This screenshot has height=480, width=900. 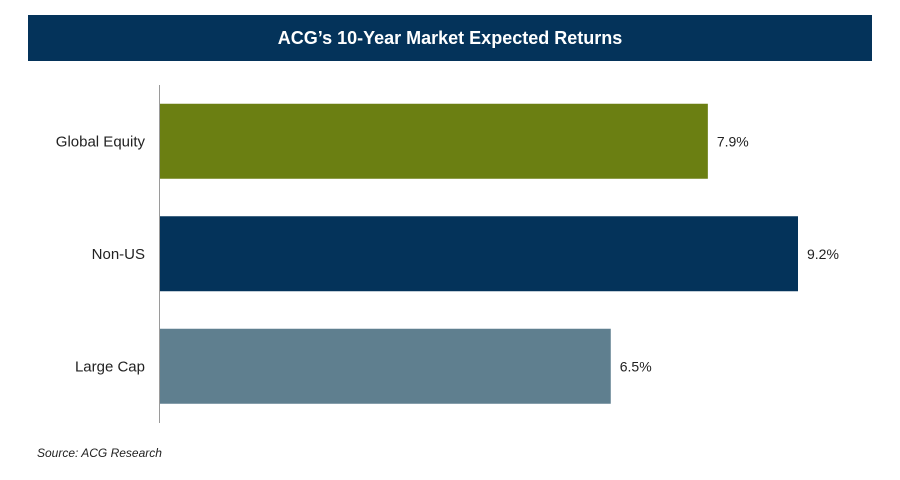 I want to click on chart-title-bar: ACG’s 10-Year Market Expected Returns, so click(x=450, y=38).